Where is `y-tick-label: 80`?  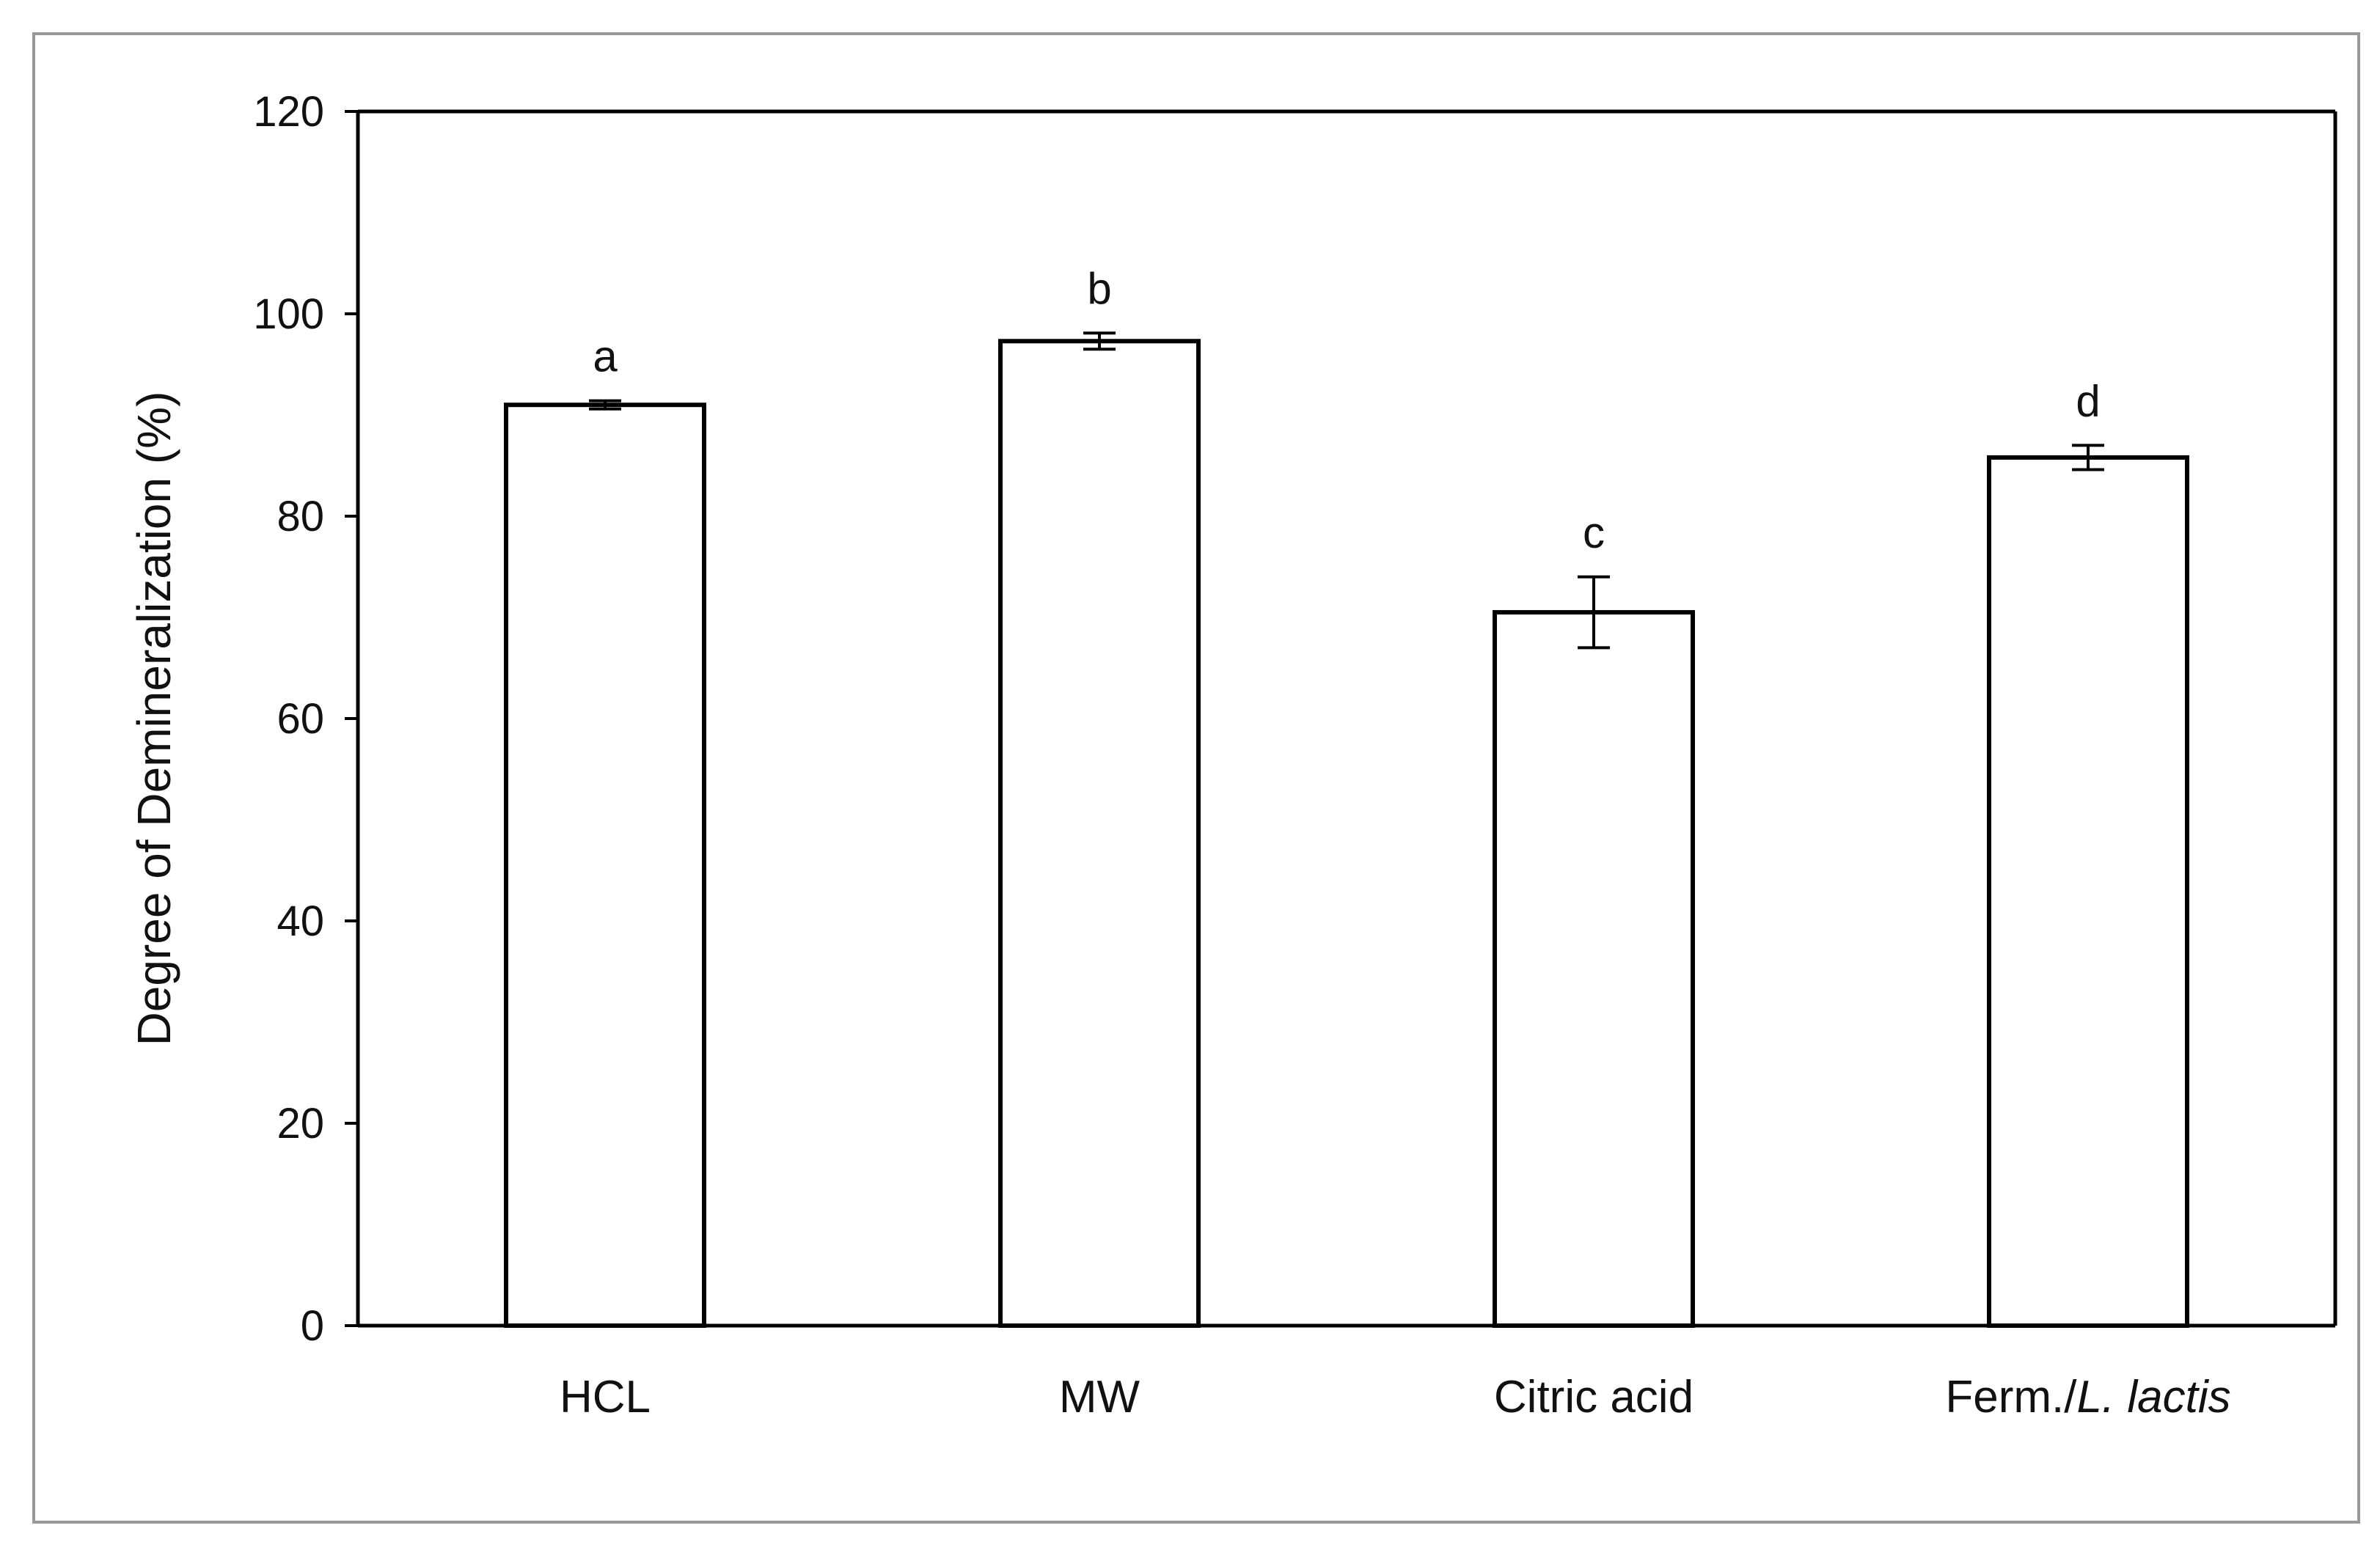 y-tick-label: 80 is located at coordinates (301, 516).